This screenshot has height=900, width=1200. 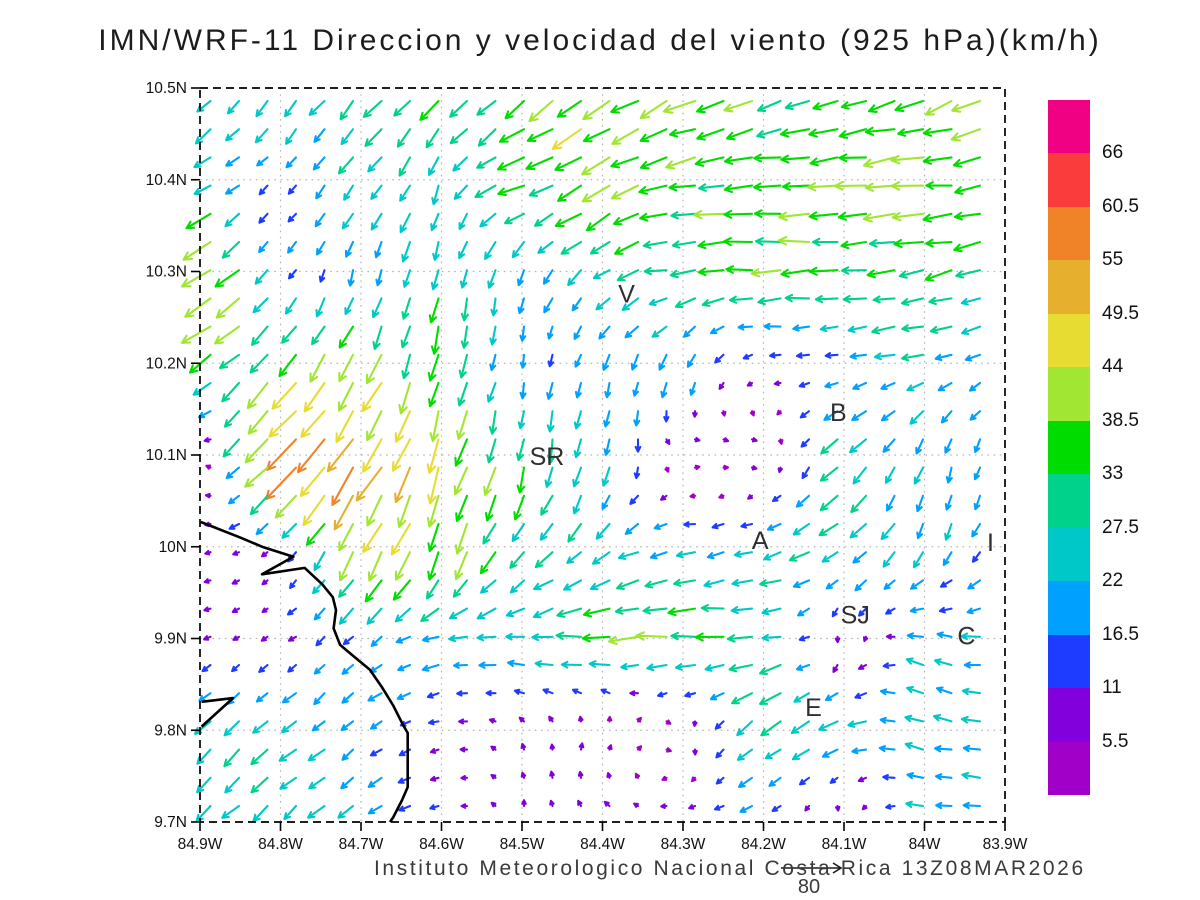 I want to click on coastline-segment, so click(x=305, y=671).